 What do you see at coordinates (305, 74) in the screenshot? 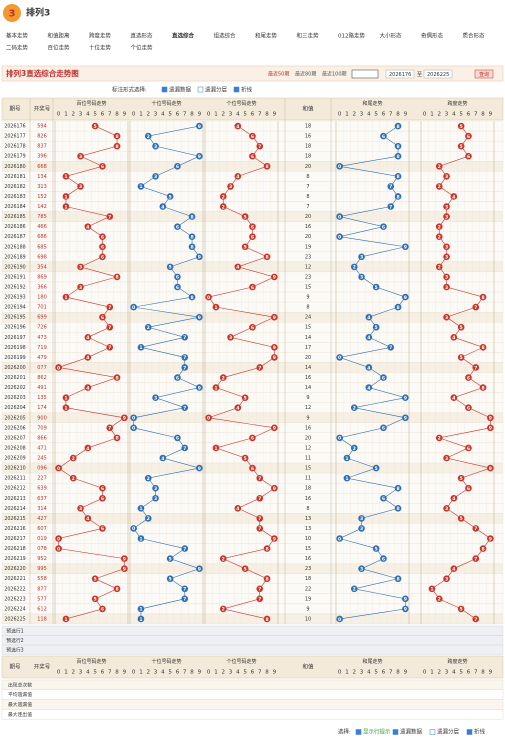
I see `range-link: 最近80期` at bounding box center [305, 74].